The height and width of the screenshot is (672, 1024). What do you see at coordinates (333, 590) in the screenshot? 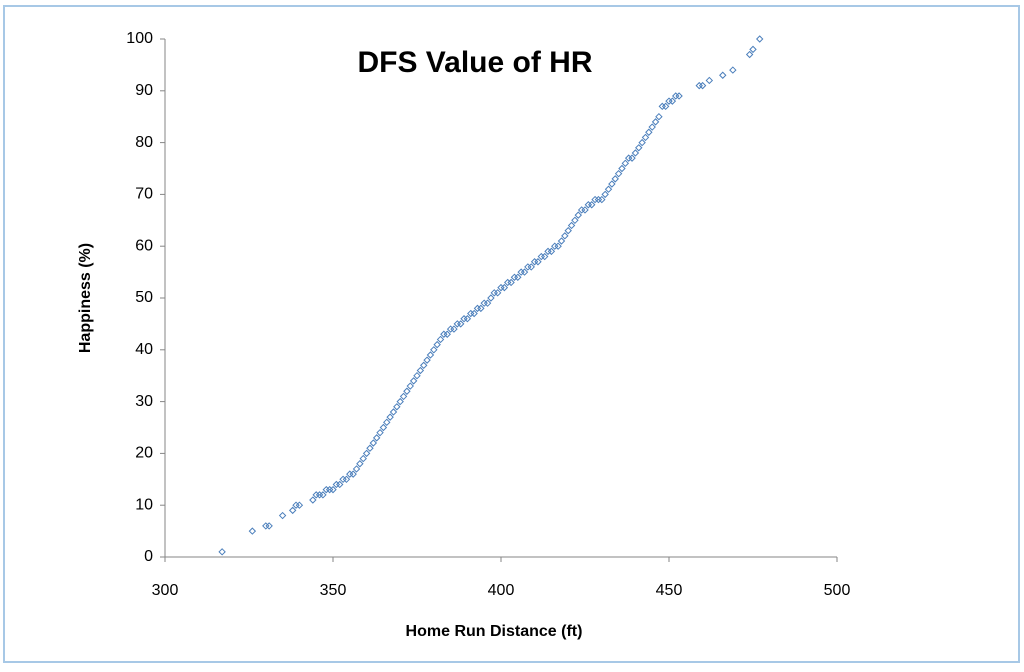
I see `x-tick-label: 350` at bounding box center [333, 590].